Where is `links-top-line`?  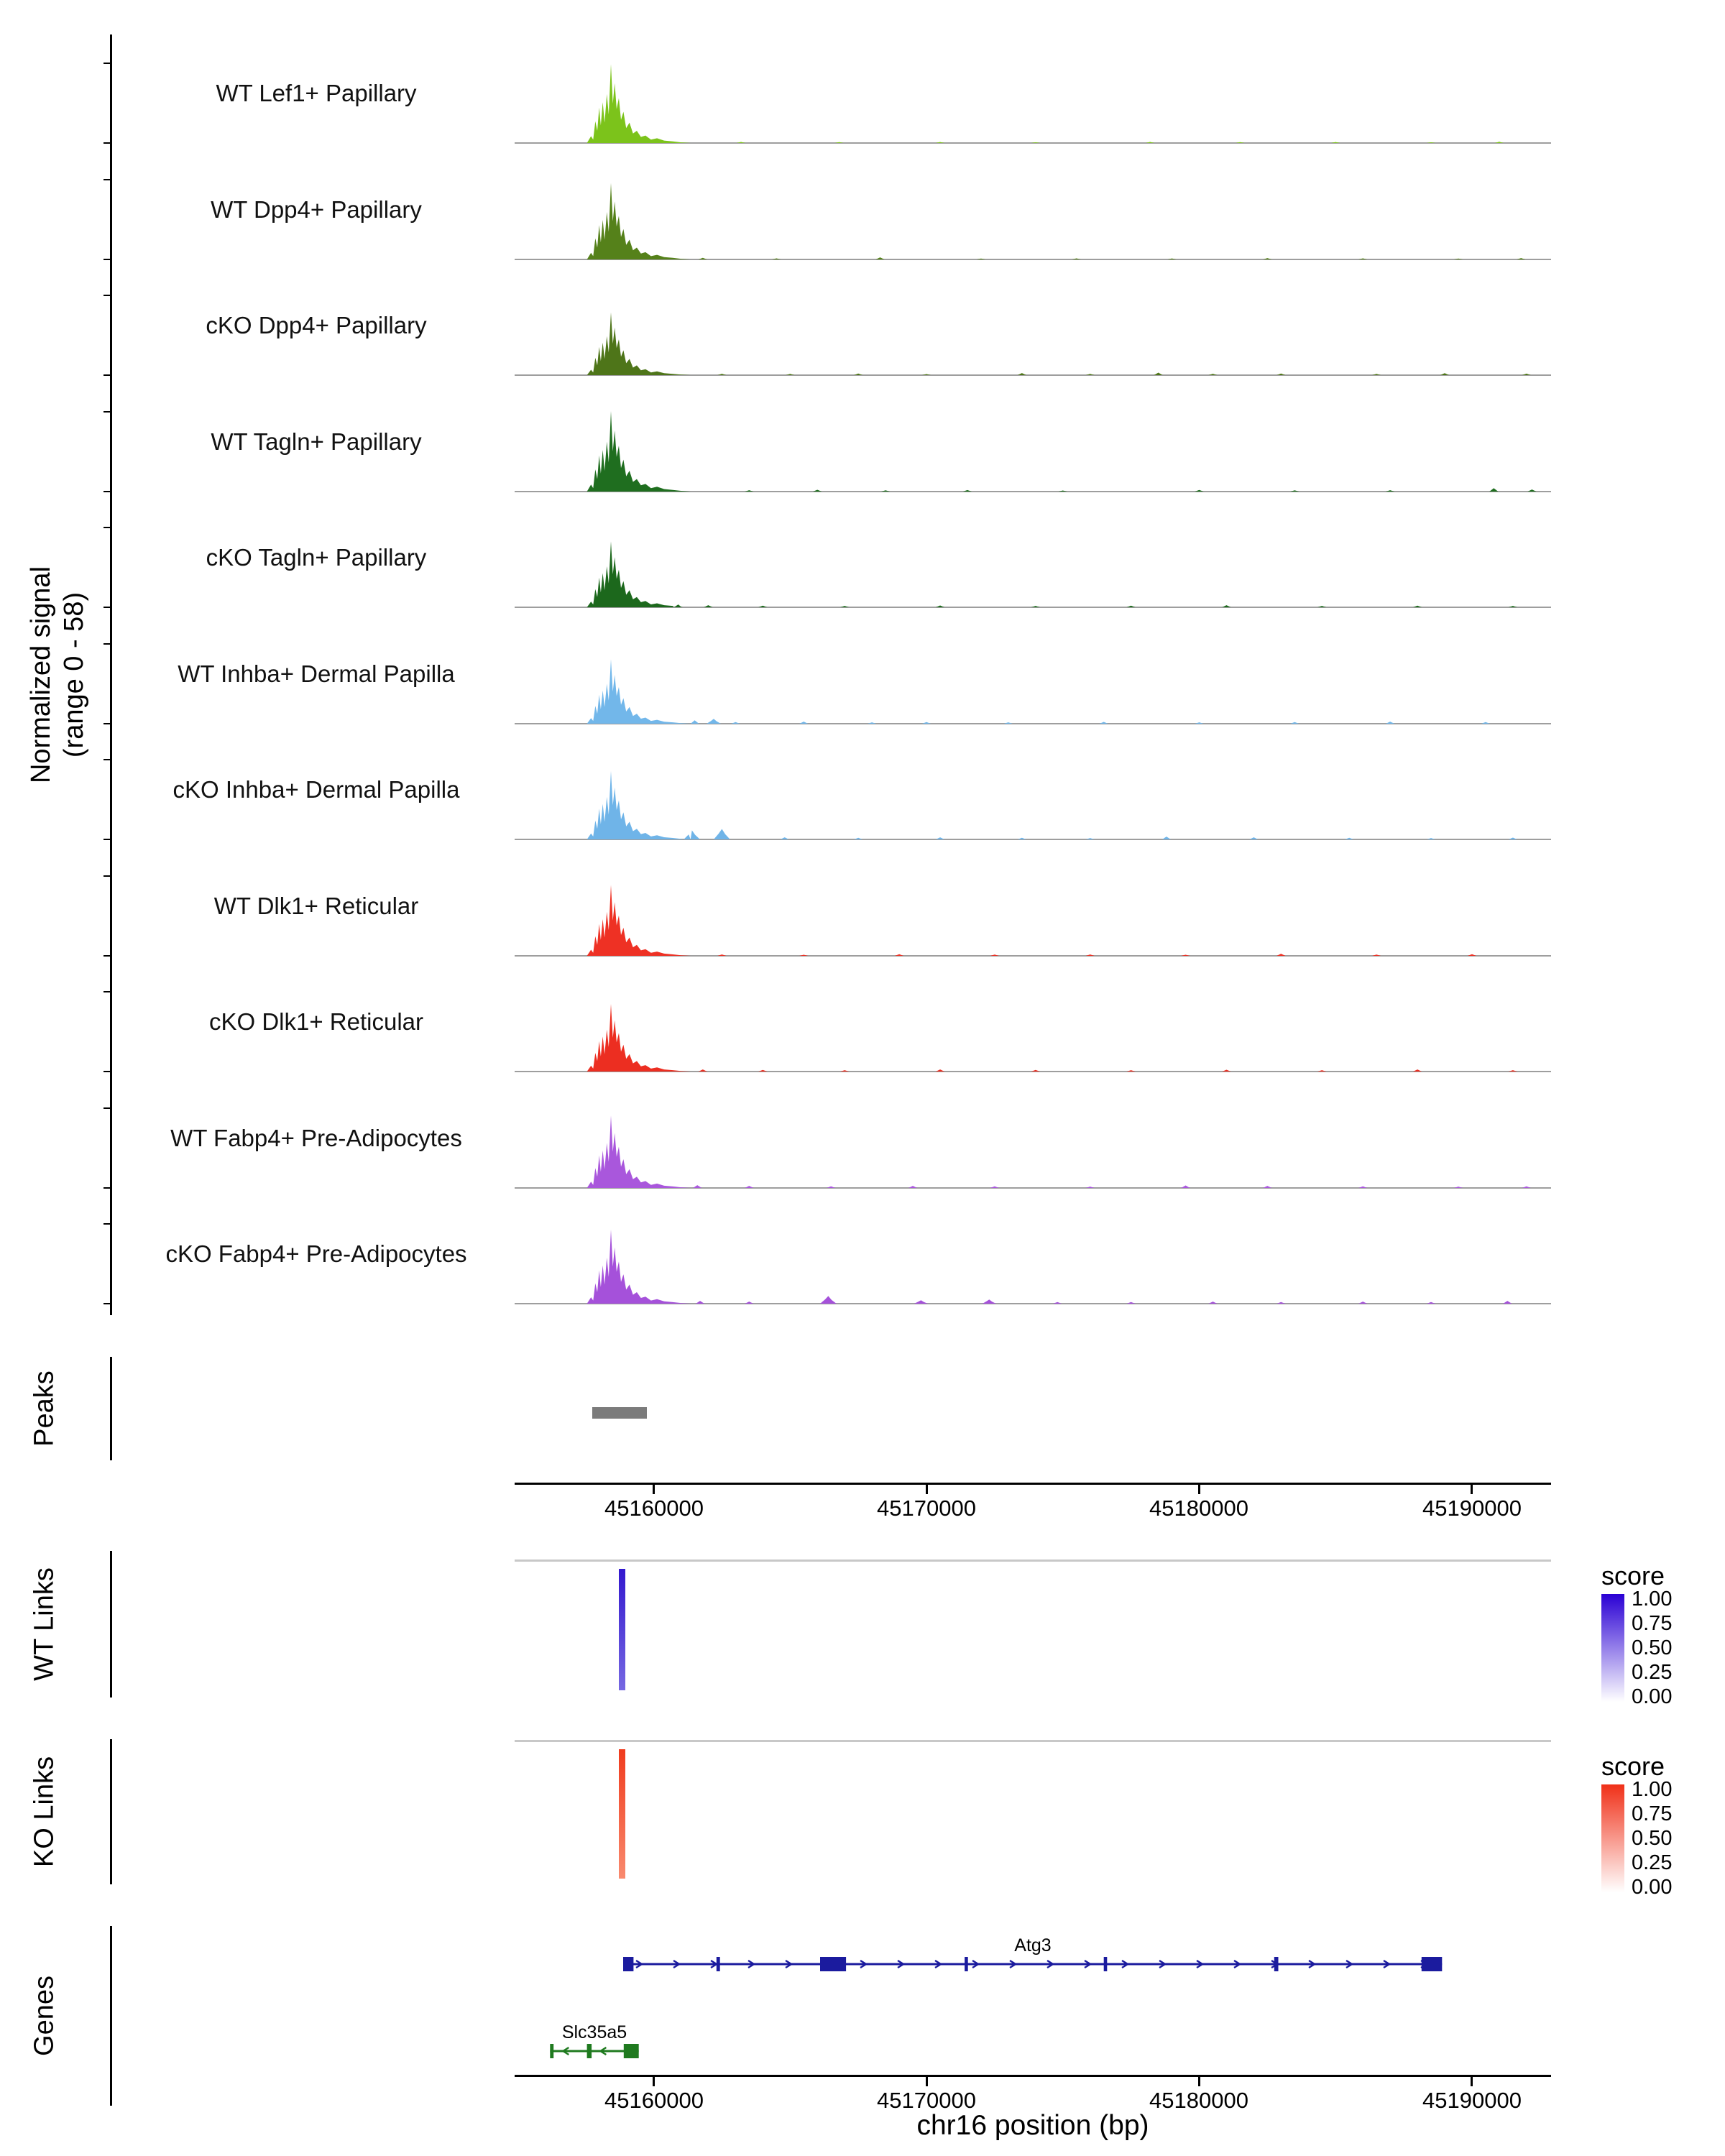 links-top-line is located at coordinates (1033, 1741).